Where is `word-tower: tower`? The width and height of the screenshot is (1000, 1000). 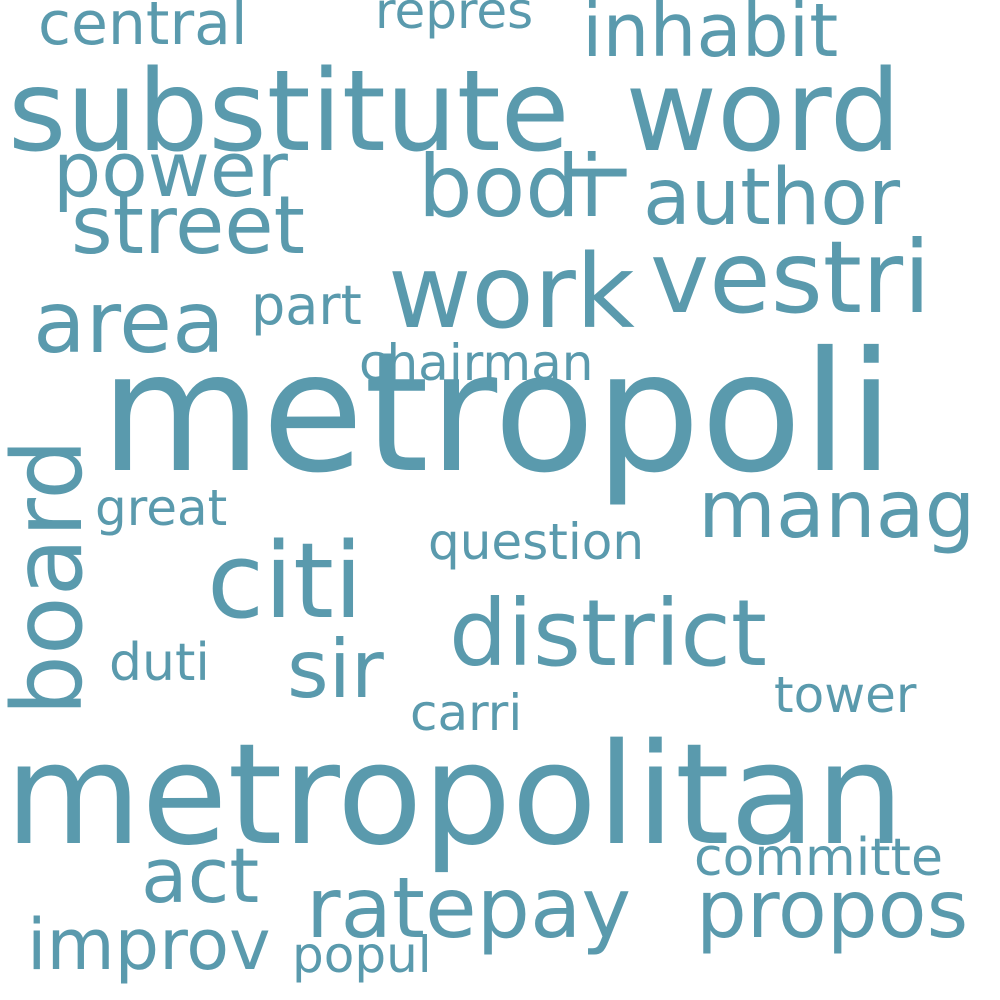 word-tower: tower is located at coordinates (845, 695).